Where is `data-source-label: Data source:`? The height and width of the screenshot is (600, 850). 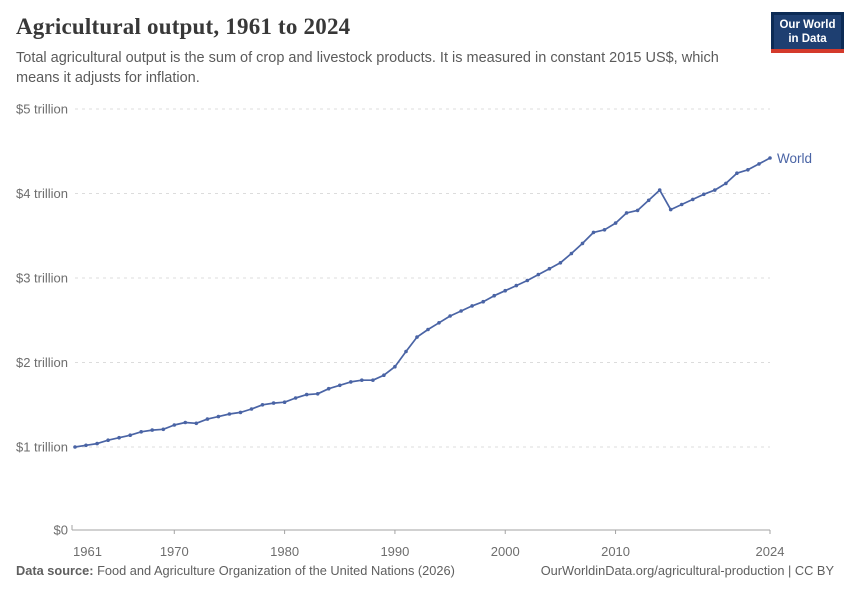
data-source-label: Data source: is located at coordinates (55, 570).